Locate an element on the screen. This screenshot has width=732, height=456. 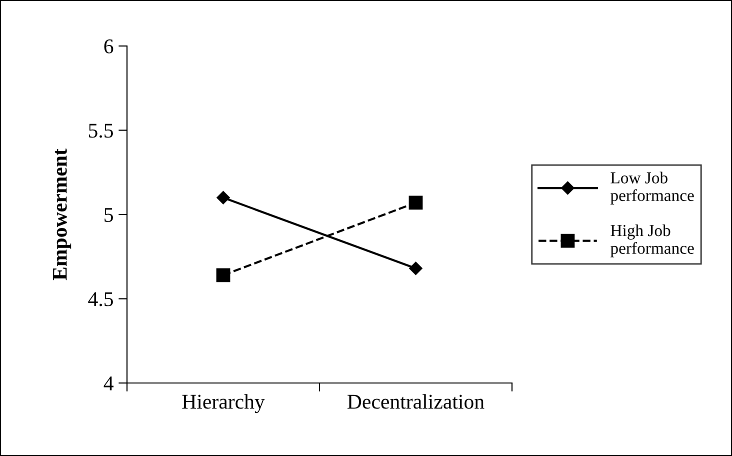
legend-label: Low Job performance is located at coordinates (652, 188).